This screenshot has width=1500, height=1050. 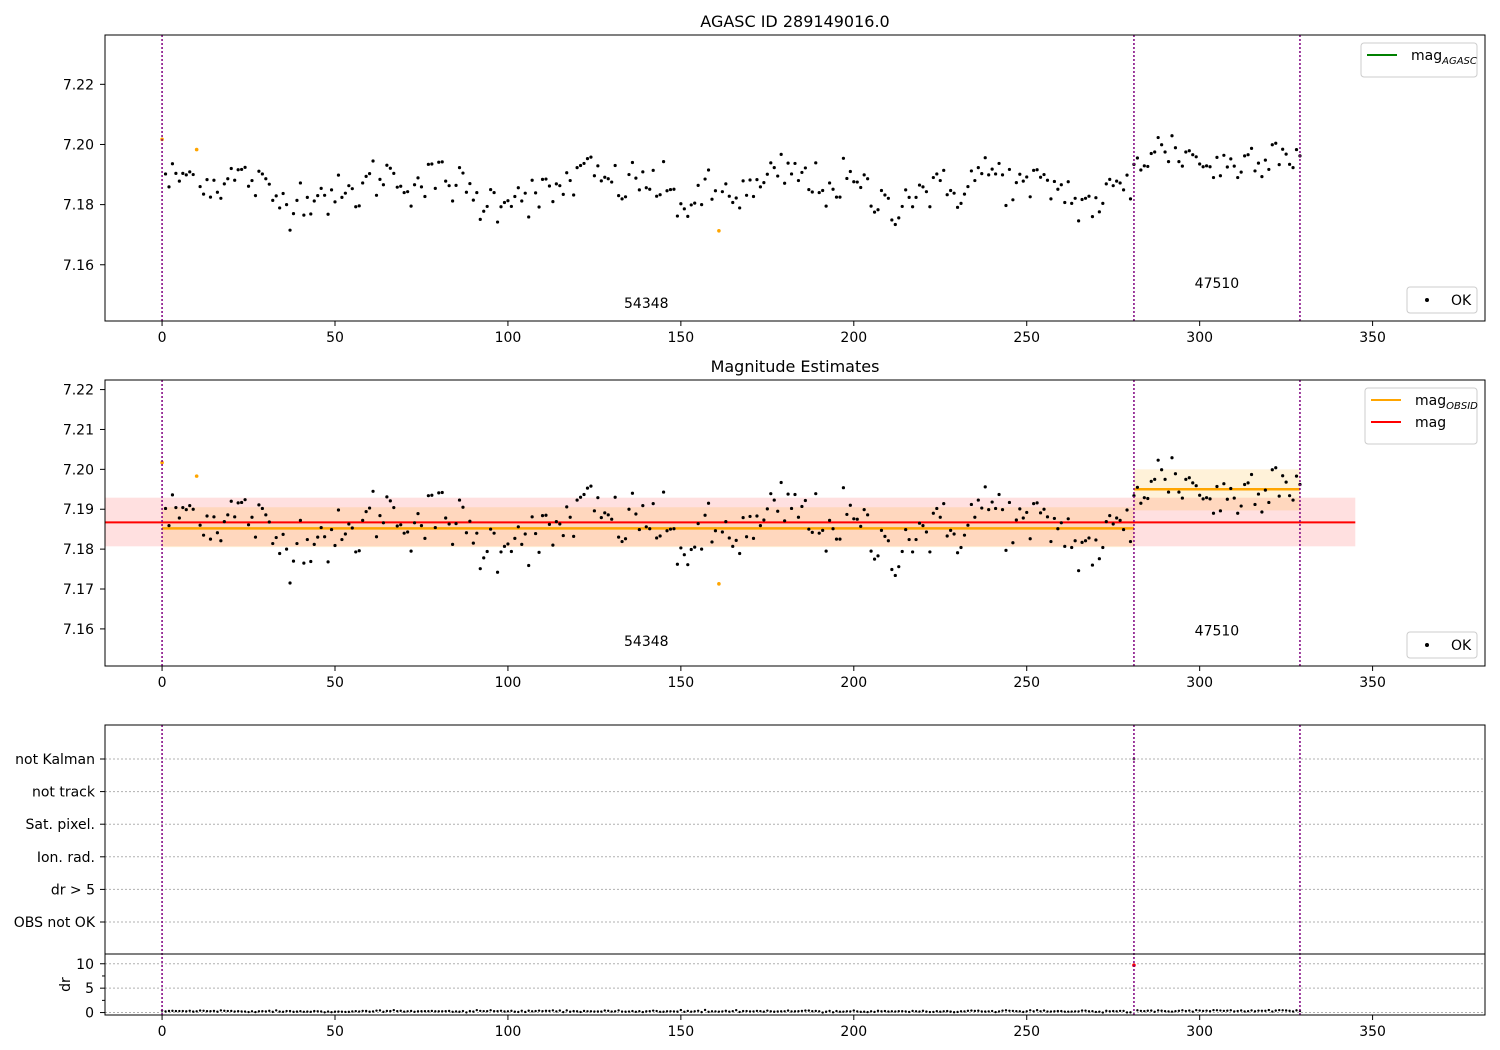 What do you see at coordinates (646, 642) in the screenshot?
I see `observation-id-label: 54348` at bounding box center [646, 642].